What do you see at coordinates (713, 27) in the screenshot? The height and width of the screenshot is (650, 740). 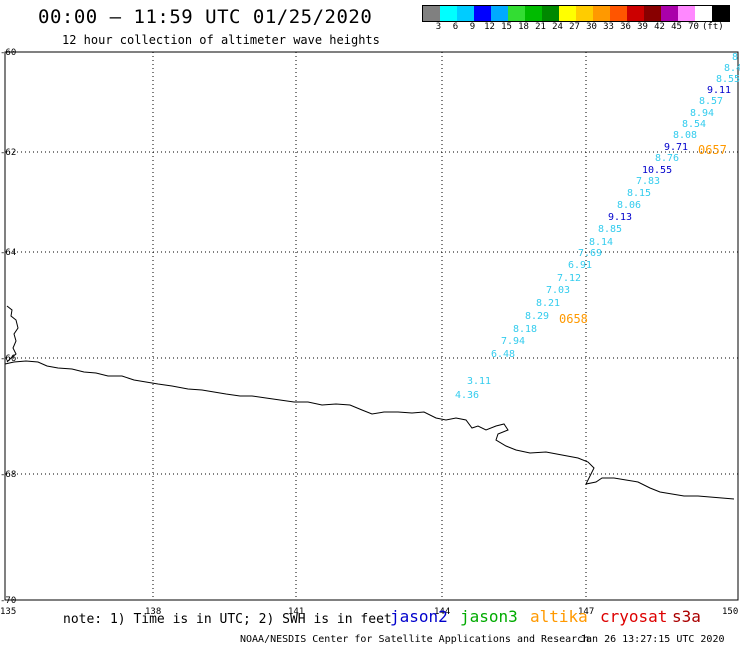 I see `legend-label: (ft)` at bounding box center [713, 27].